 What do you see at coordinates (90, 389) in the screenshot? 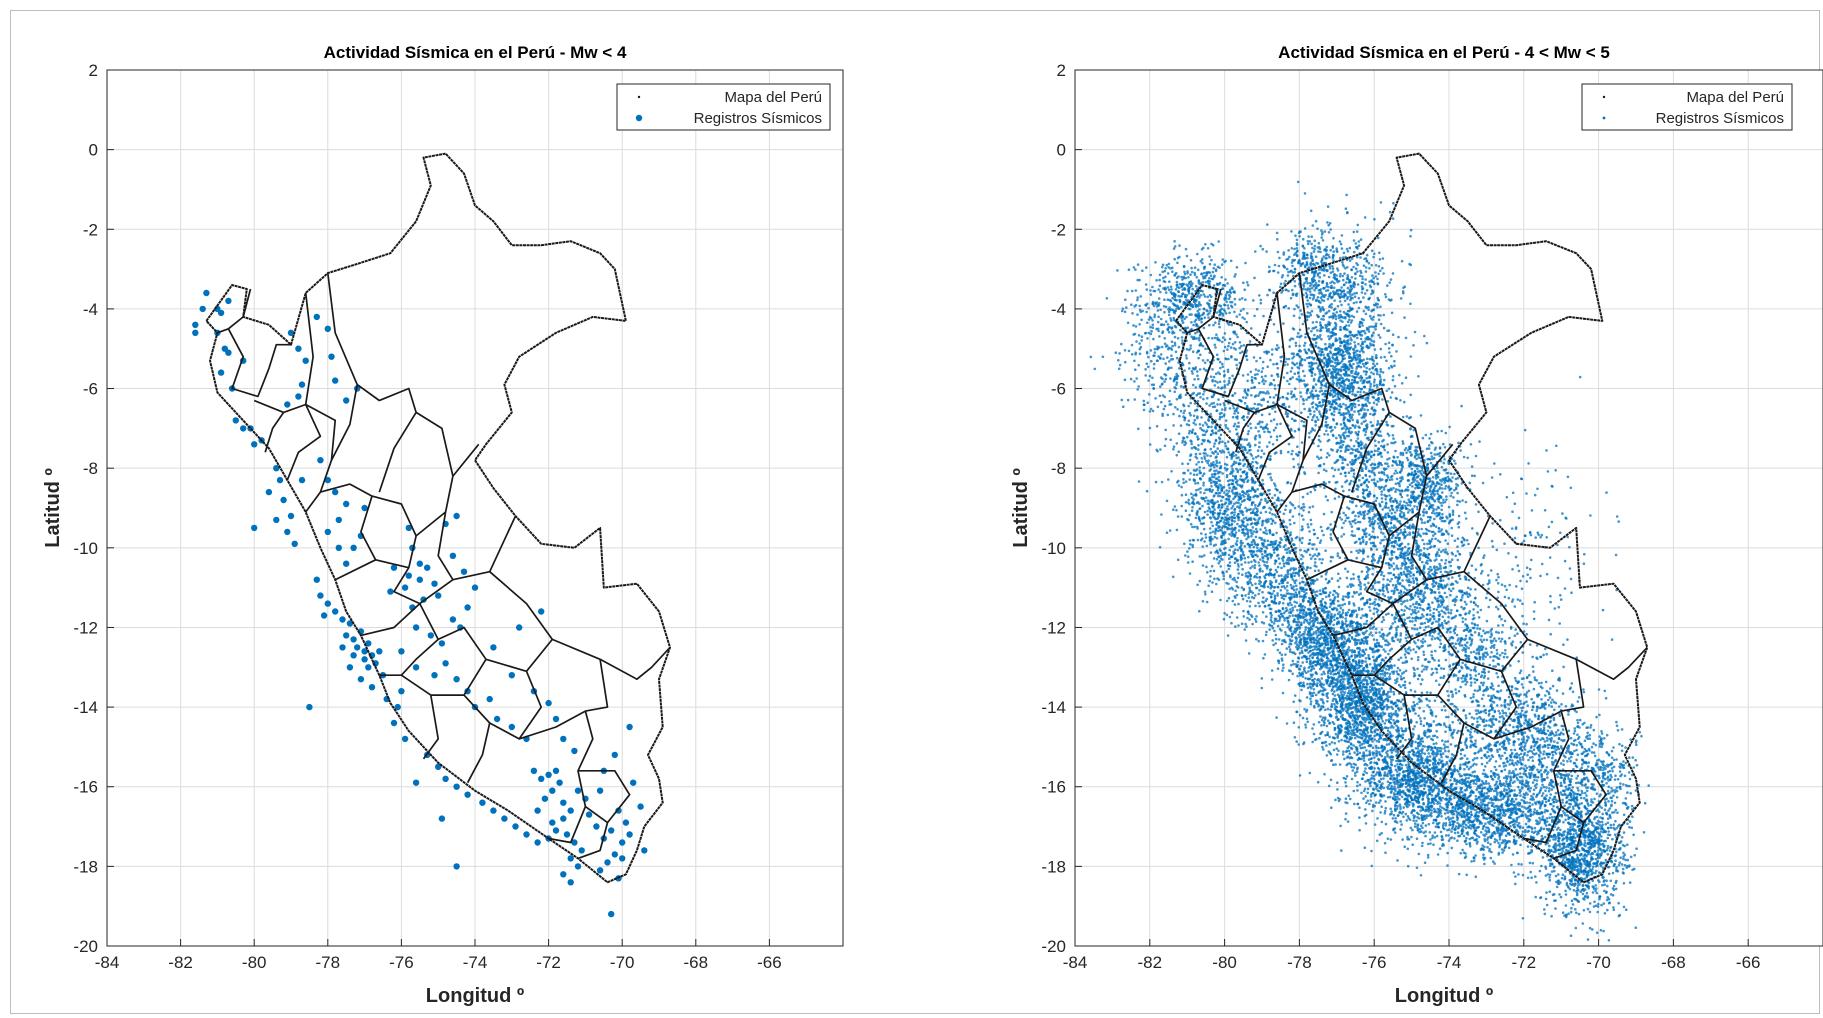
I see `y-tick-label: -6` at bounding box center [90, 389].